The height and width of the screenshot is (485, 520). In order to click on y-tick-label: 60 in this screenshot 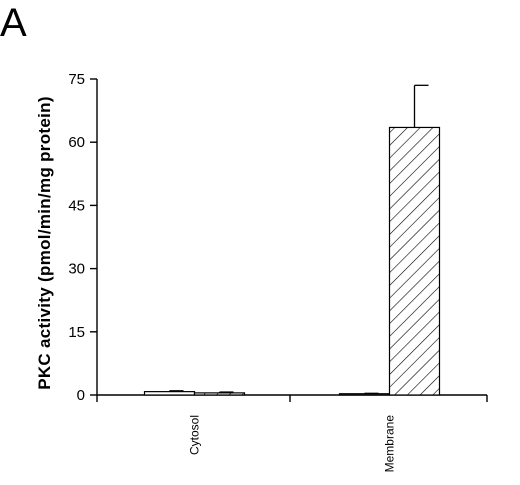, I will do `click(76, 142)`.